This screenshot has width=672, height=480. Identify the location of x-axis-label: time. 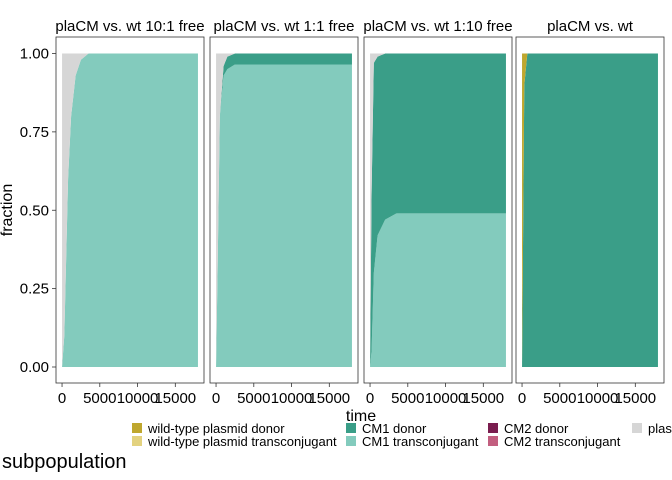
(361, 416).